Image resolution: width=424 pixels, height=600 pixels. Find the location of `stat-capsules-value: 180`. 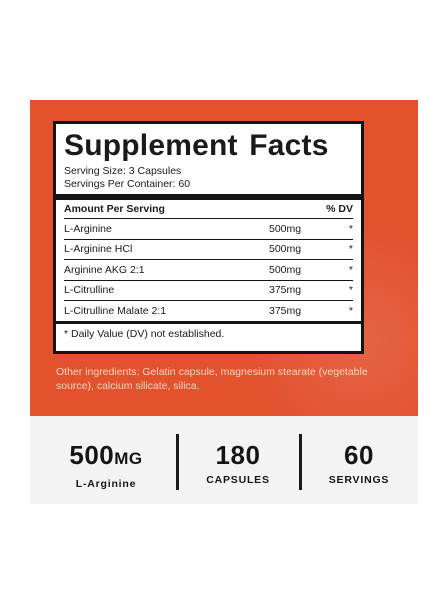

stat-capsules-value: 180 is located at coordinates (238, 455).